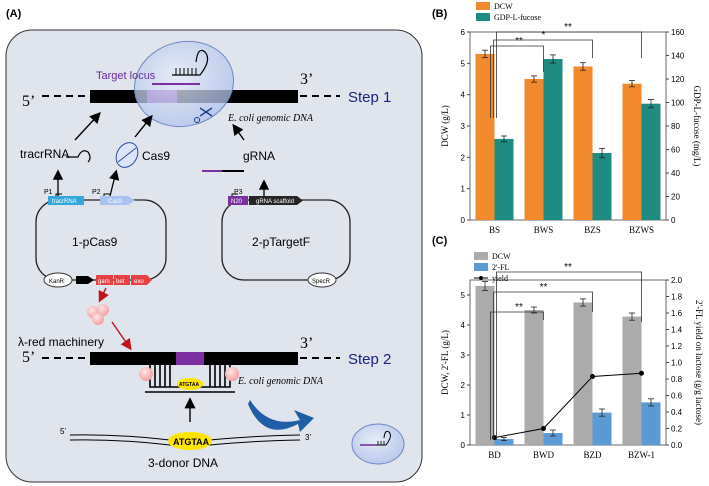  What do you see at coordinates (677, 379) in the screenshot?
I see `y2-tick-label: 0.8` at bounding box center [677, 379].